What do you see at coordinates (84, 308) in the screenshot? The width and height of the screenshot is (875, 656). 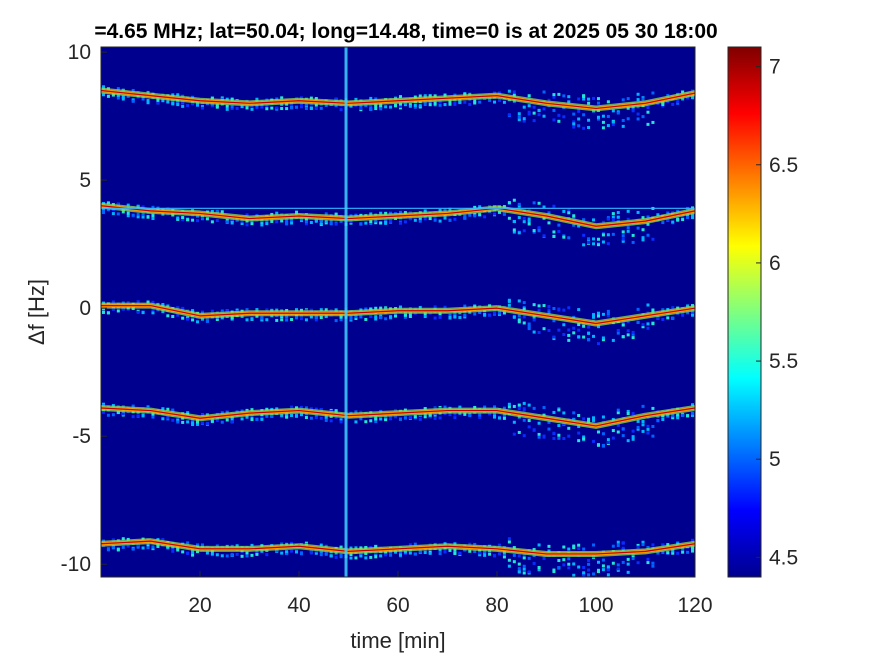 I see `y-axis-ticks: 10 5 0 -5 -10` at bounding box center [84, 308].